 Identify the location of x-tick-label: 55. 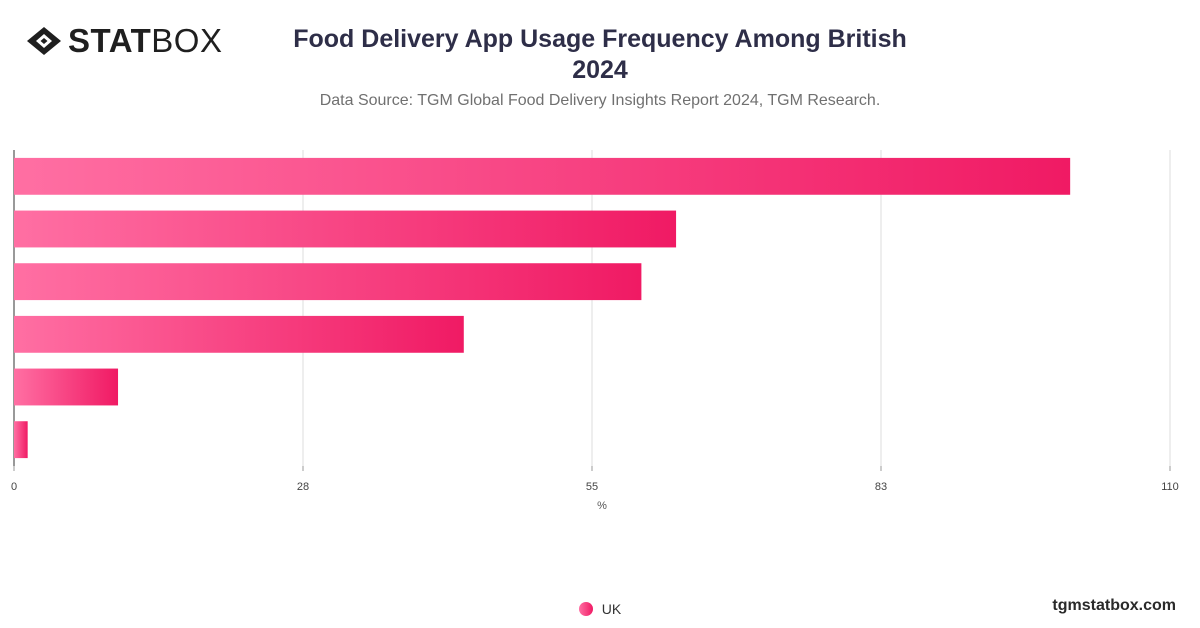
(592, 487).